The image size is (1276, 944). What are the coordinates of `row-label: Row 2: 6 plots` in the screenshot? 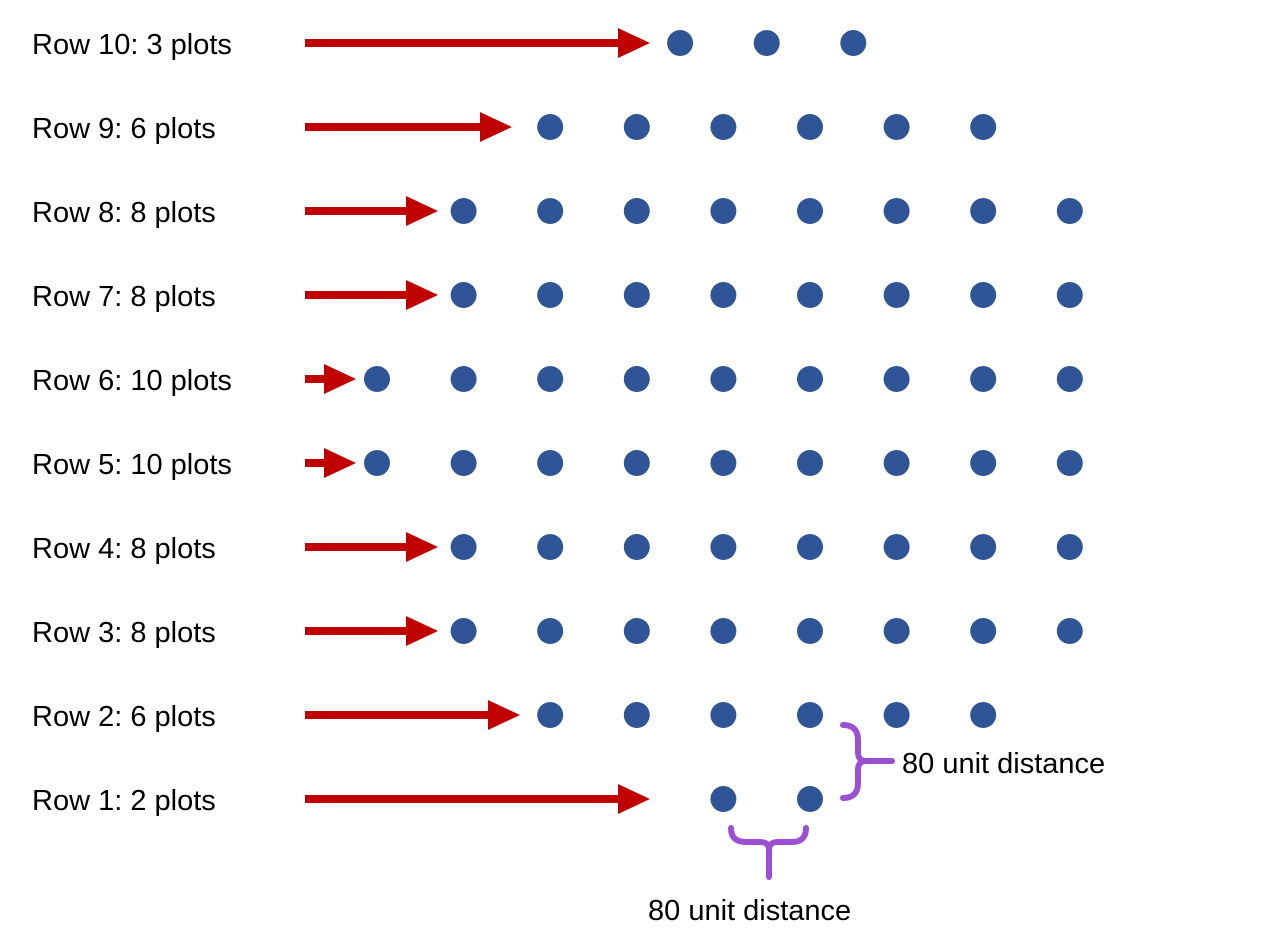 It's located at (124, 717).